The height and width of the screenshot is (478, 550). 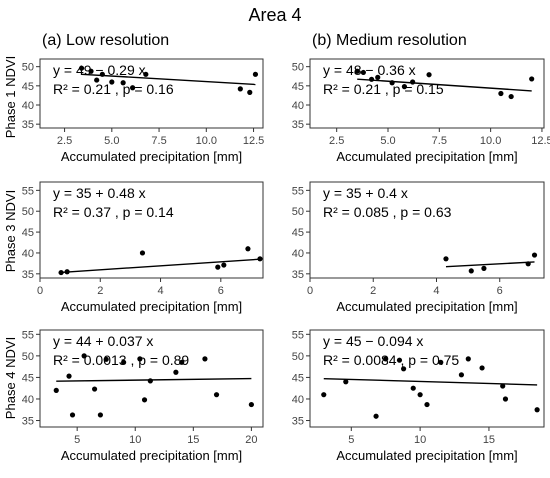 I want to click on x-tick-label: 4, so click(x=436, y=291).